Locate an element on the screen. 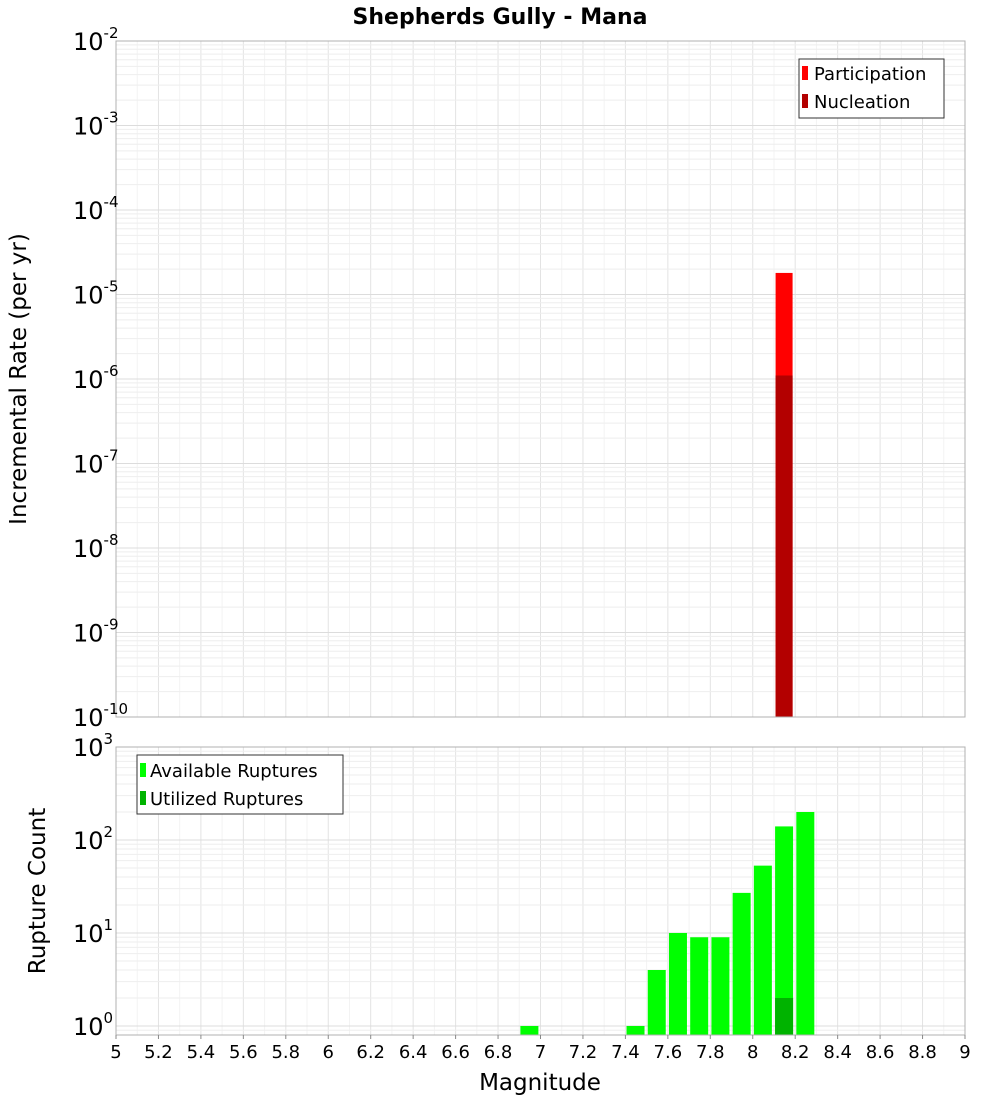 This screenshot has height=1100, width=1000. y-tick-exponent: -10 is located at coordinates (116, 709).